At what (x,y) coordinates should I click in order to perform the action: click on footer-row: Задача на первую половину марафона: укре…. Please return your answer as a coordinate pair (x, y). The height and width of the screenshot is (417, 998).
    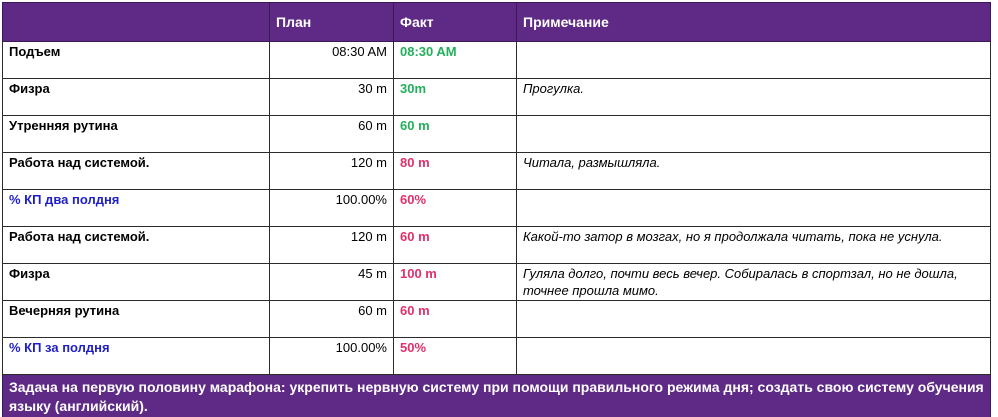
    Looking at the image, I should click on (496, 395).